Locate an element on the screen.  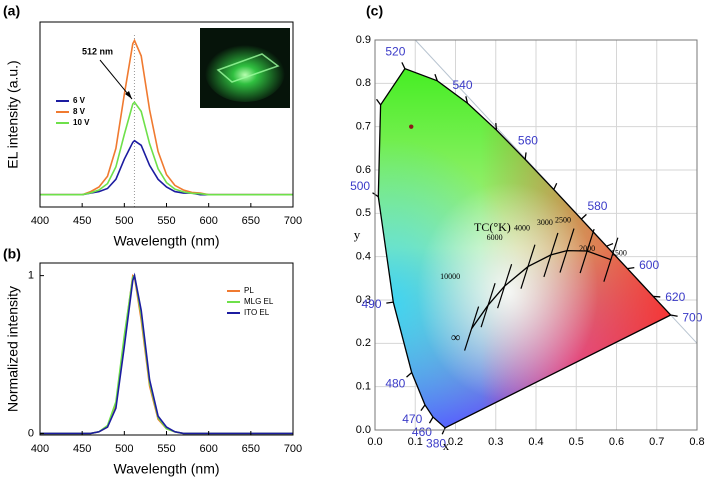
temperature-label: 1500 is located at coordinates (619, 253).